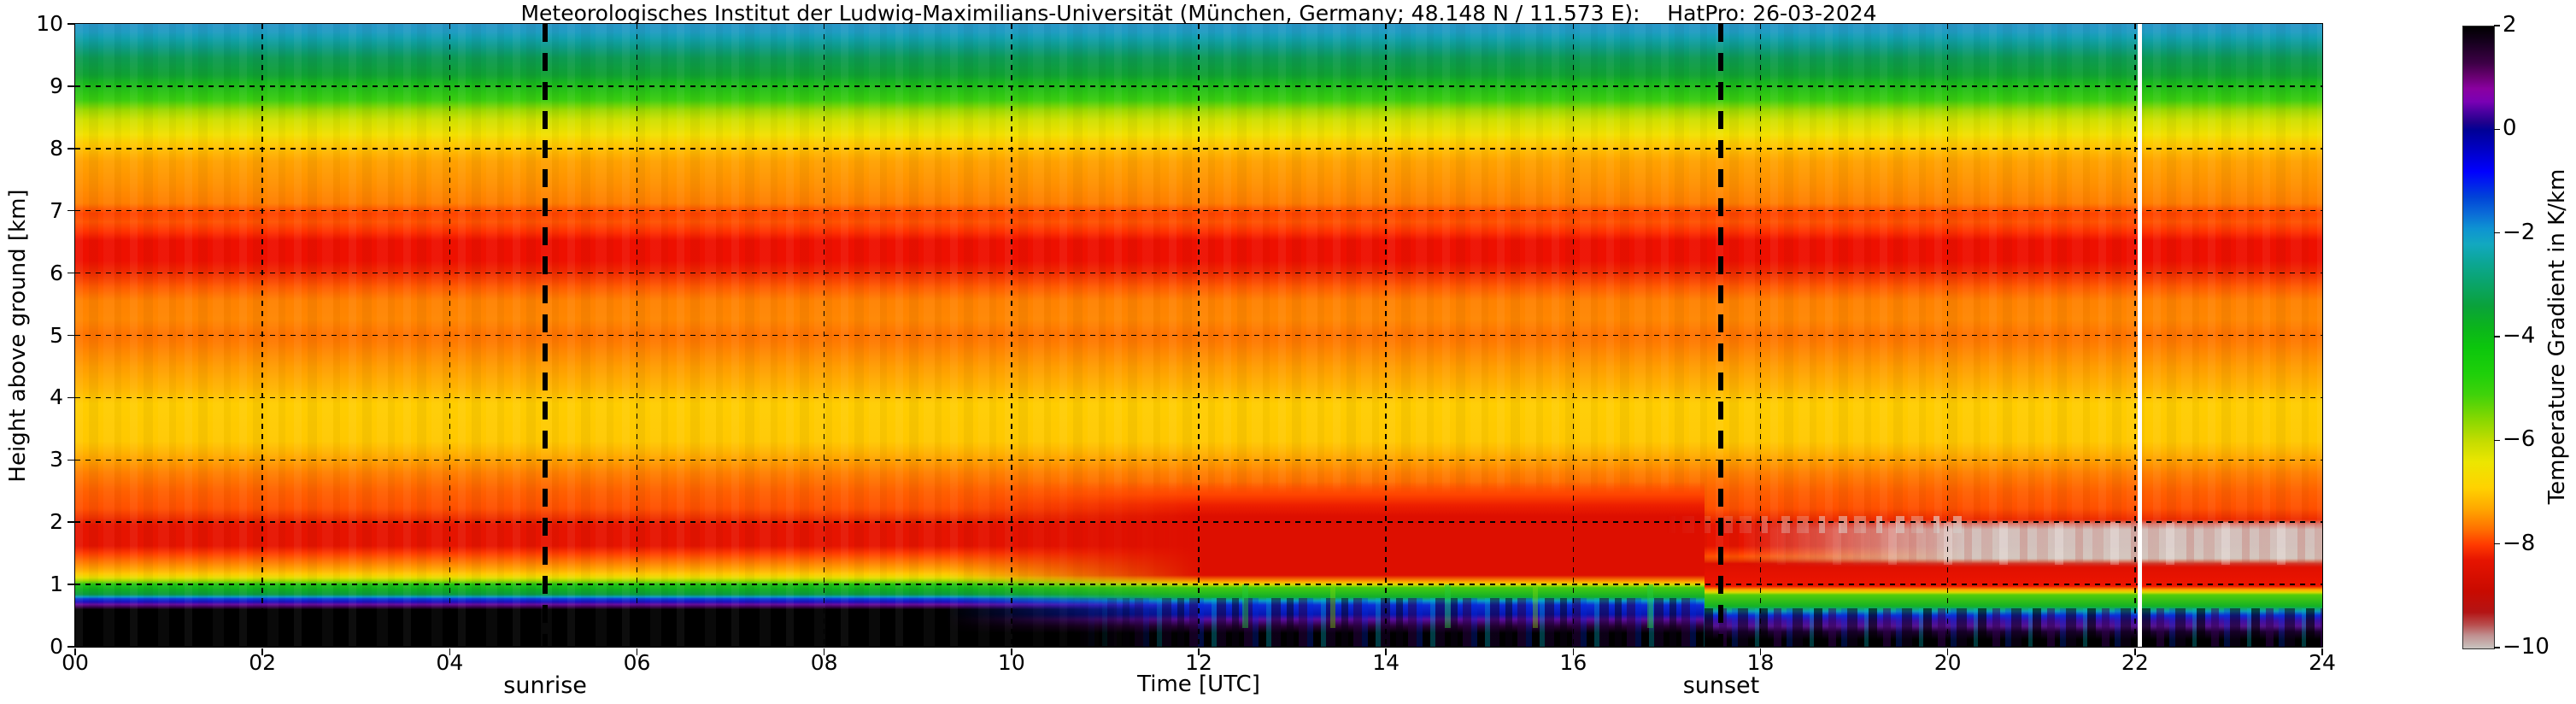 The width and height of the screenshot is (2576, 704). Describe the element at coordinates (2135, 335) in the screenshot. I see `grid-line-vertical-22h` at that location.